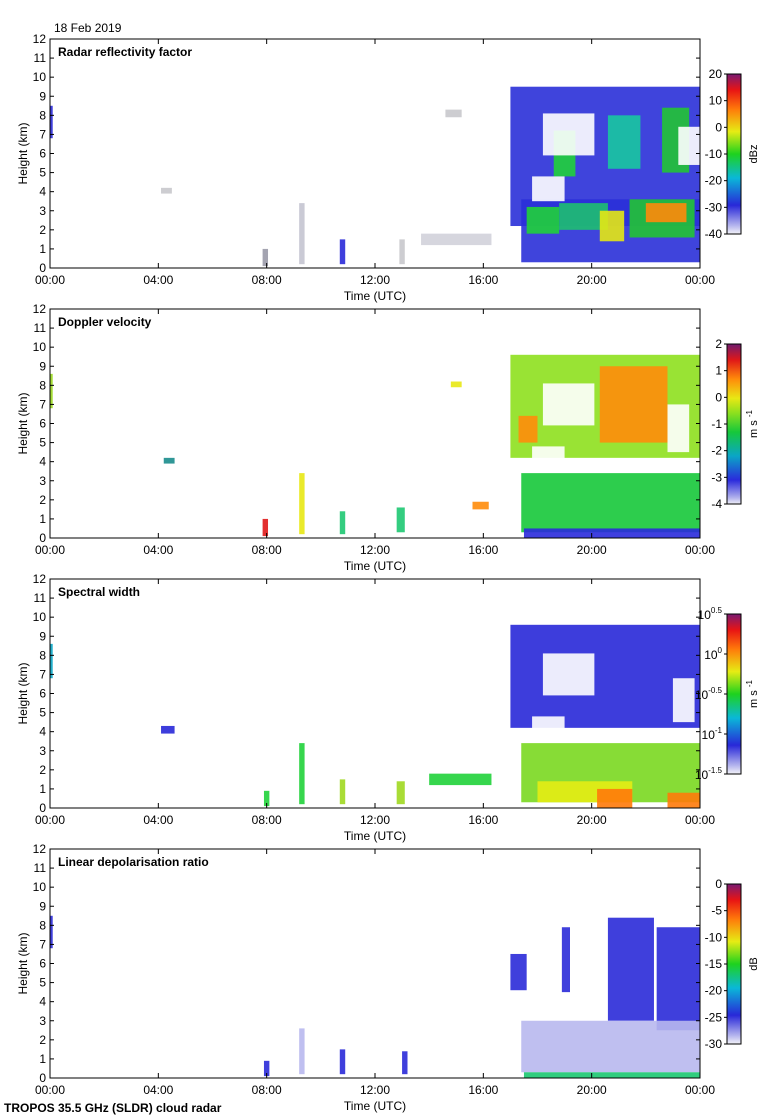  I want to click on colorbar-tick-label: 100, so click(713, 654).